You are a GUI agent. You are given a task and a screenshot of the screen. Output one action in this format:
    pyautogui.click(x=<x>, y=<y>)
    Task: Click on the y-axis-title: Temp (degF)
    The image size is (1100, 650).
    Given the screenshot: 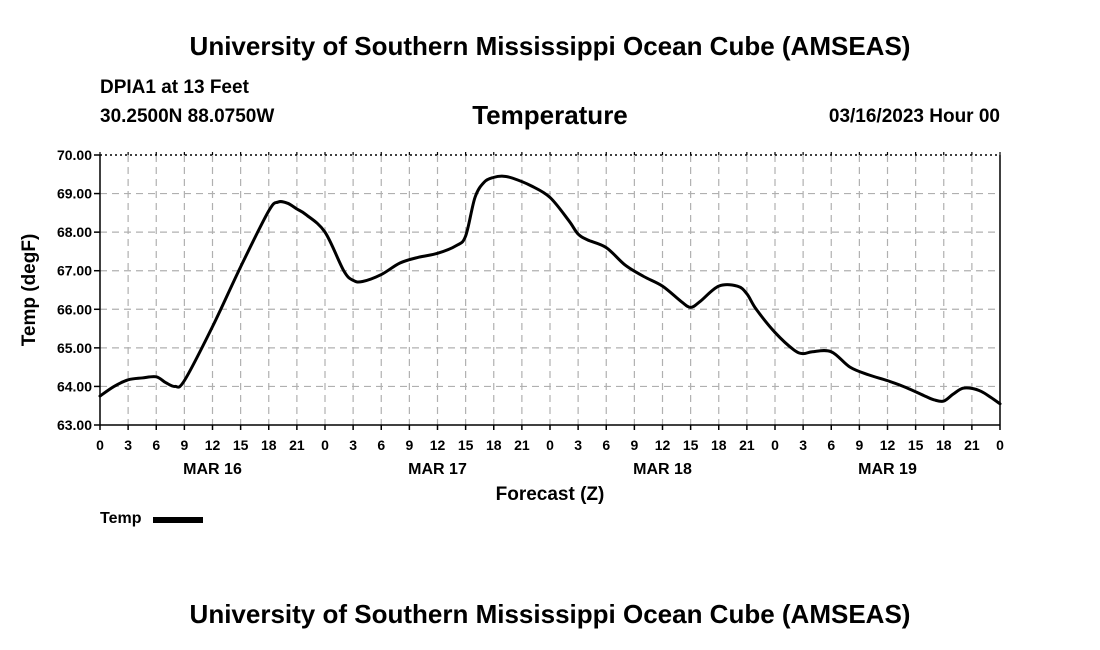 What is the action you would take?
    pyautogui.click(x=29, y=290)
    